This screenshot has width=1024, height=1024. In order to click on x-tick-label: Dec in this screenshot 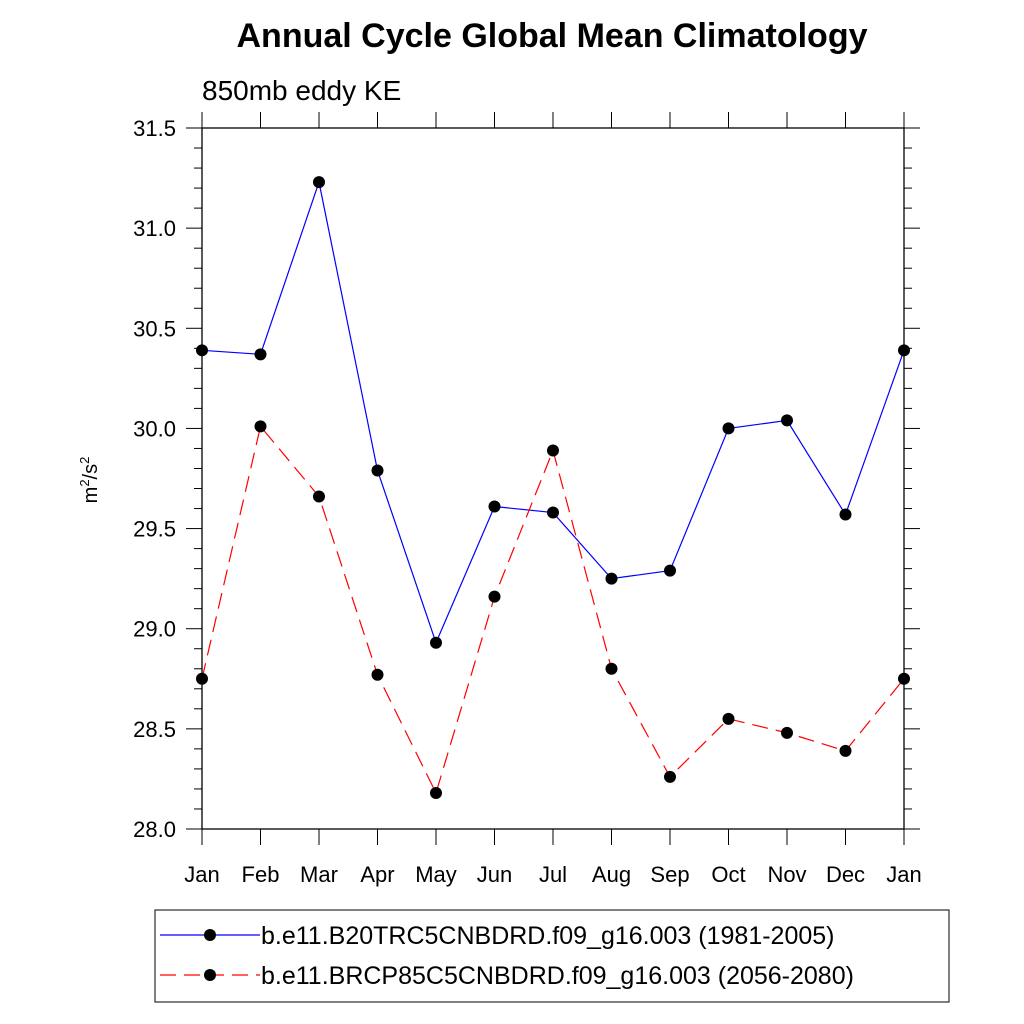, I will do `click(845, 874)`.